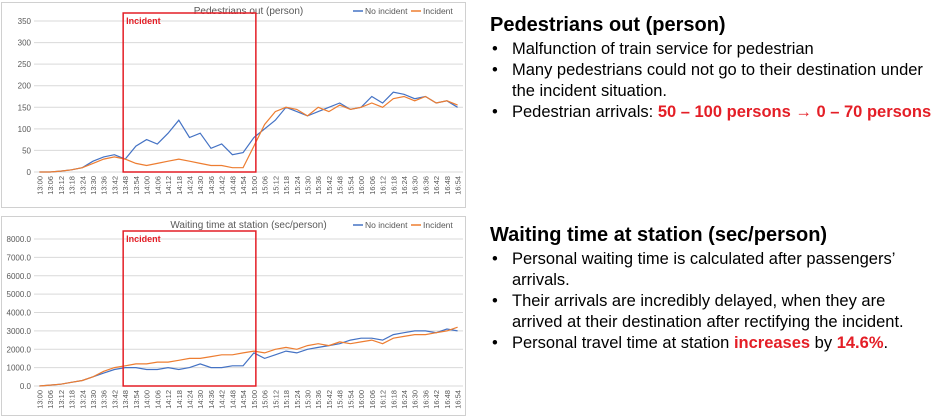 The height and width of the screenshot is (418, 939). I want to click on x-tick-label: 16:36, so click(425, 185).